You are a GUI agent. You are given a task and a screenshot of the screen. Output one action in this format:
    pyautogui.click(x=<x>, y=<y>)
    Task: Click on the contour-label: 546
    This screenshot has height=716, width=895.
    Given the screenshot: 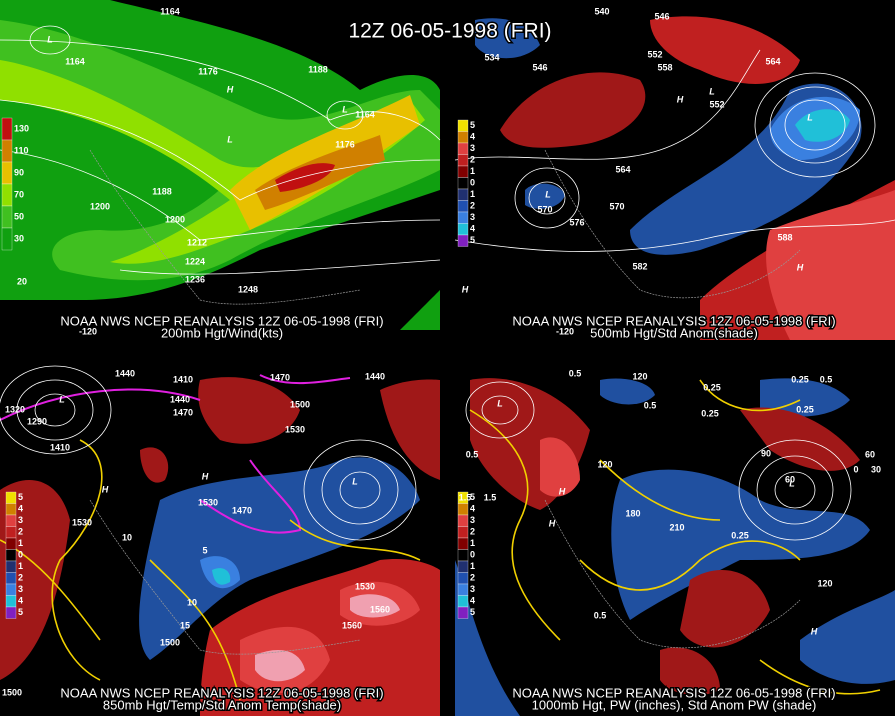 What is the action you would take?
    pyautogui.click(x=539, y=67)
    